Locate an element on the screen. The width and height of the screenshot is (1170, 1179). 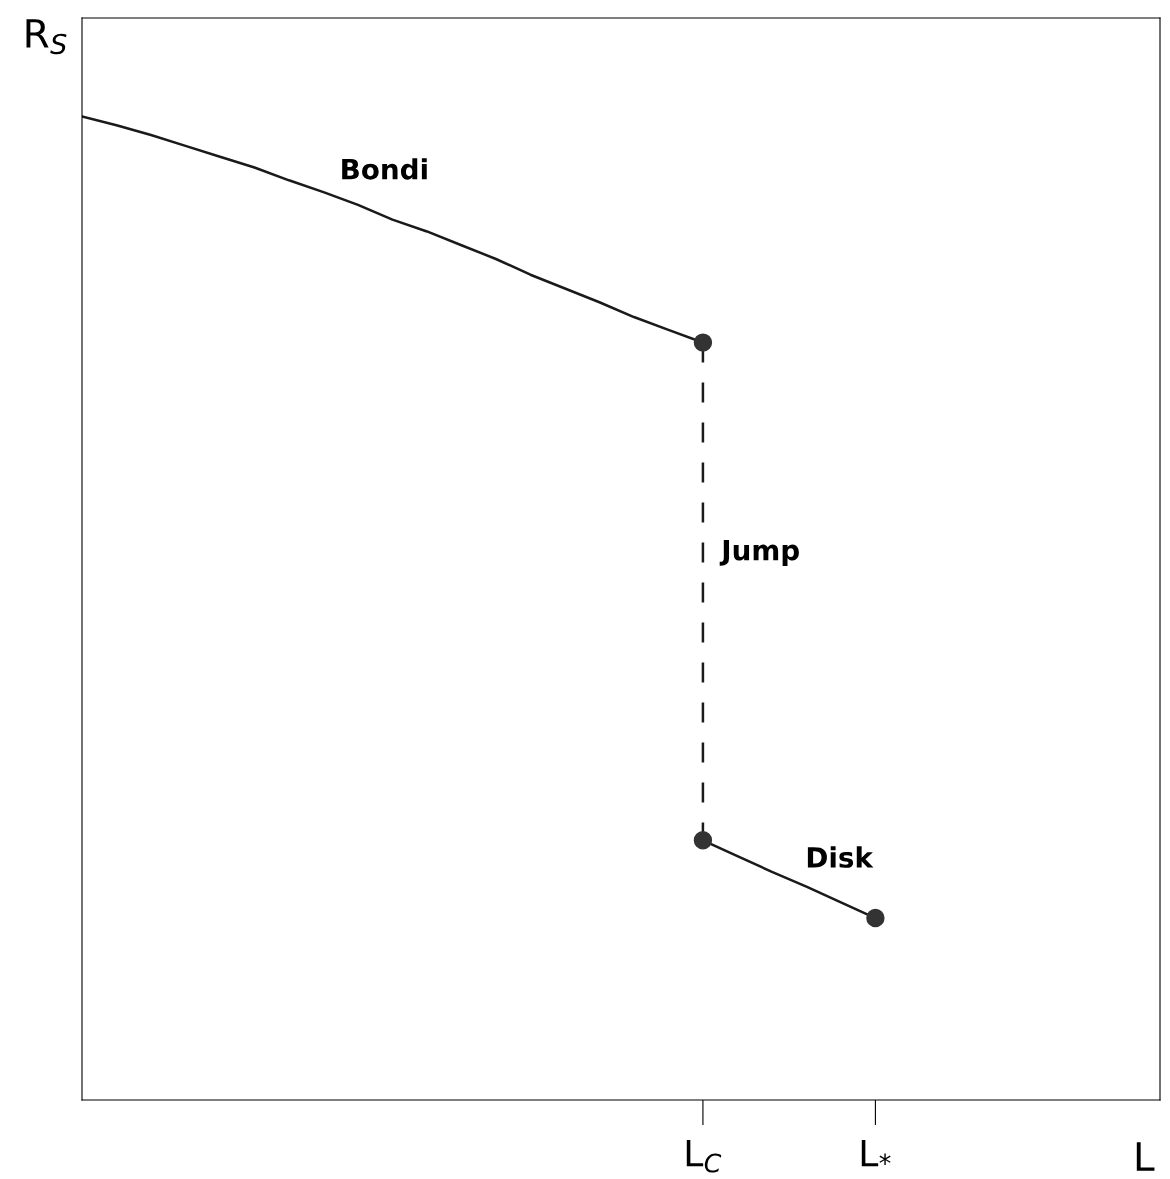
x-tick-label: L$_{*}$ is located at coordinates (876, 1153).